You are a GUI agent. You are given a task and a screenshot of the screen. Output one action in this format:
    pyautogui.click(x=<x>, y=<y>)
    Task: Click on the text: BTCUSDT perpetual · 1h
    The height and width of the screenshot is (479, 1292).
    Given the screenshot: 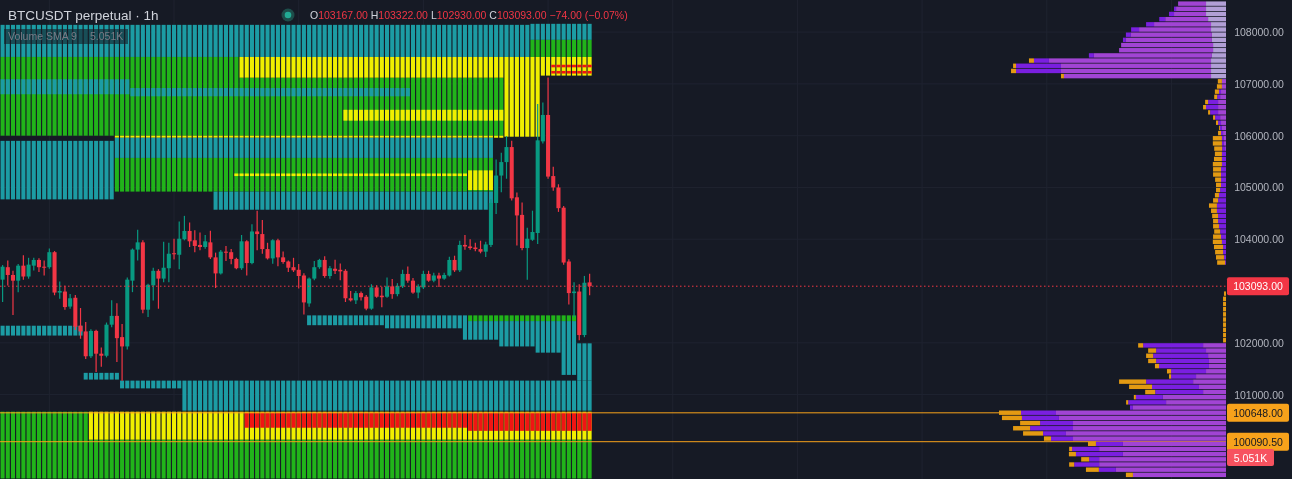 What is the action you would take?
    pyautogui.click(x=83, y=15)
    